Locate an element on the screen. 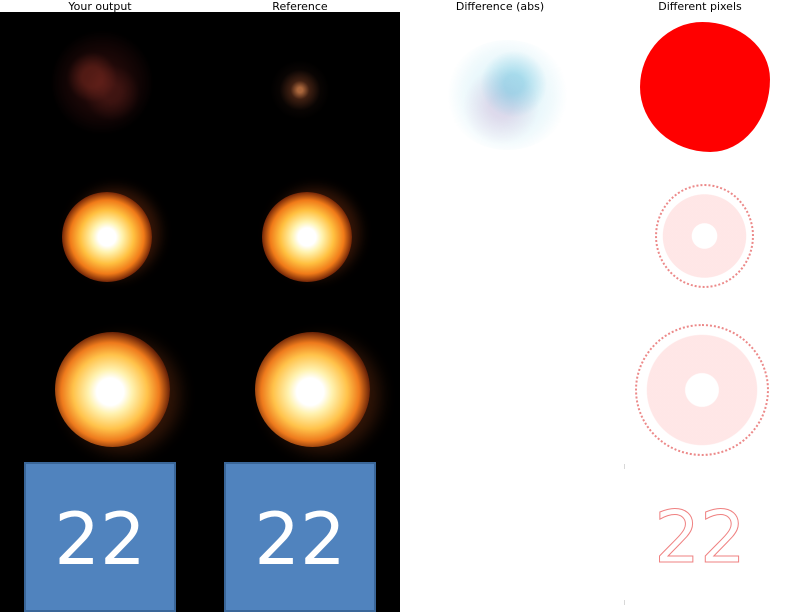 This screenshot has width=800, height=612. different-pixels-mask is located at coordinates (705, 87).